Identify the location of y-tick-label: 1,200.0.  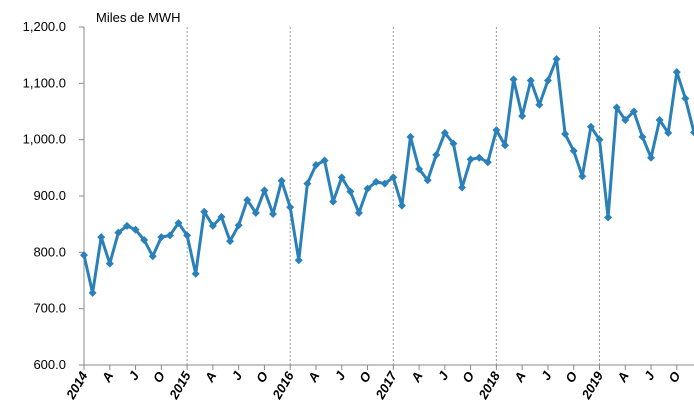
(44, 26).